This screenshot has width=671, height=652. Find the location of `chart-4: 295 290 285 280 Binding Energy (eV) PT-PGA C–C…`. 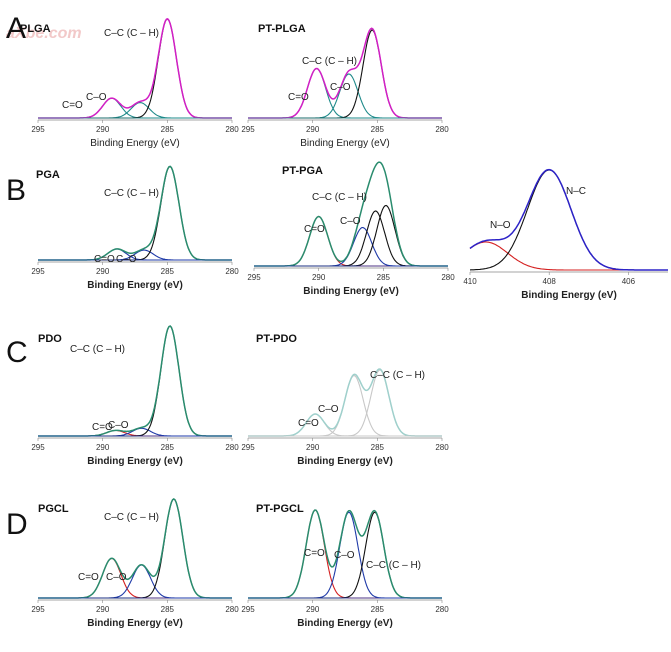

chart-4: 295 290 285 280 Binding Energy (eV) PT-PGA C–C… is located at coordinates (351, 229).